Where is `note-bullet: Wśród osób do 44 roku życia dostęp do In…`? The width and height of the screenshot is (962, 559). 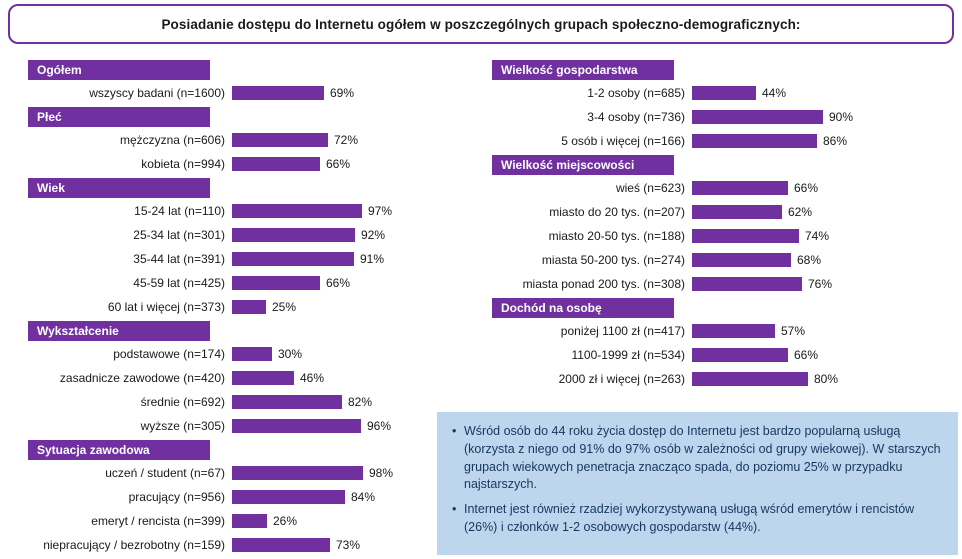 note-bullet: Wśród osób do 44 roku życia dostęp do In… is located at coordinates (696, 458).